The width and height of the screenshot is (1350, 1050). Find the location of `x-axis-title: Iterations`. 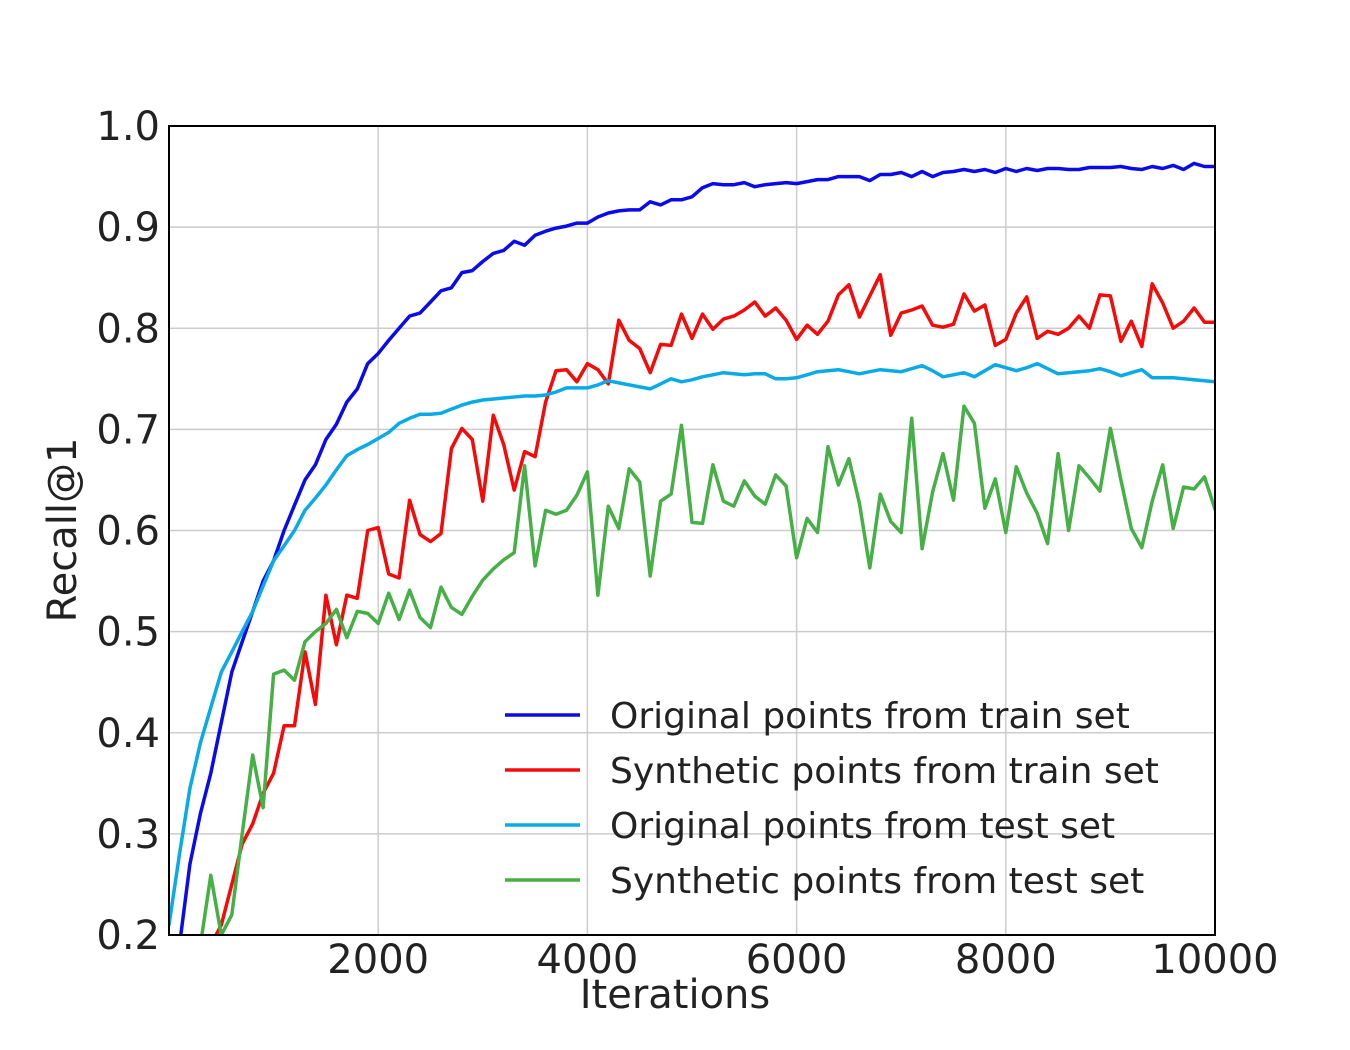

x-axis-title: Iterations is located at coordinates (675, 995).